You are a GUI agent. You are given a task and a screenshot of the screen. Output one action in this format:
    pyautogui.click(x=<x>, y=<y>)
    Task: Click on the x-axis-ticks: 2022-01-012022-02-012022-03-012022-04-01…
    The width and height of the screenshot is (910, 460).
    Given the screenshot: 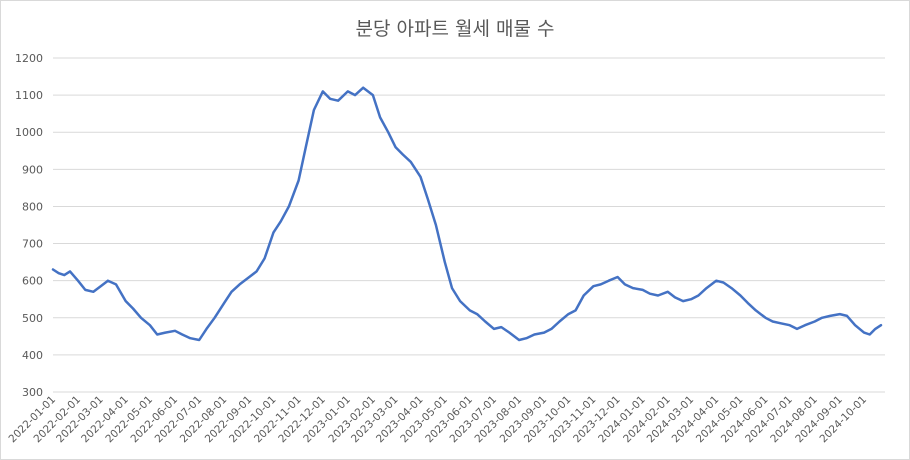 What is the action you would take?
    pyautogui.click(x=437, y=420)
    